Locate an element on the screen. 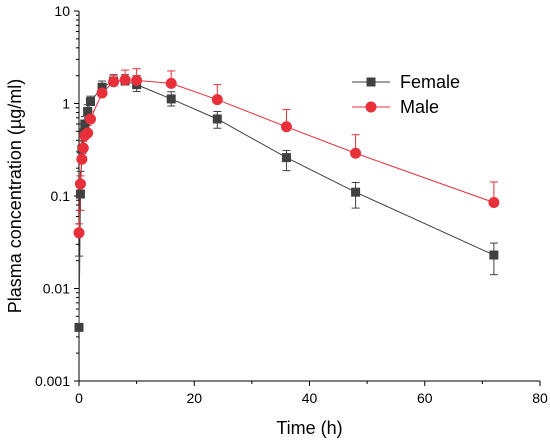  x-axis-title: Time (h) is located at coordinates (309, 428).